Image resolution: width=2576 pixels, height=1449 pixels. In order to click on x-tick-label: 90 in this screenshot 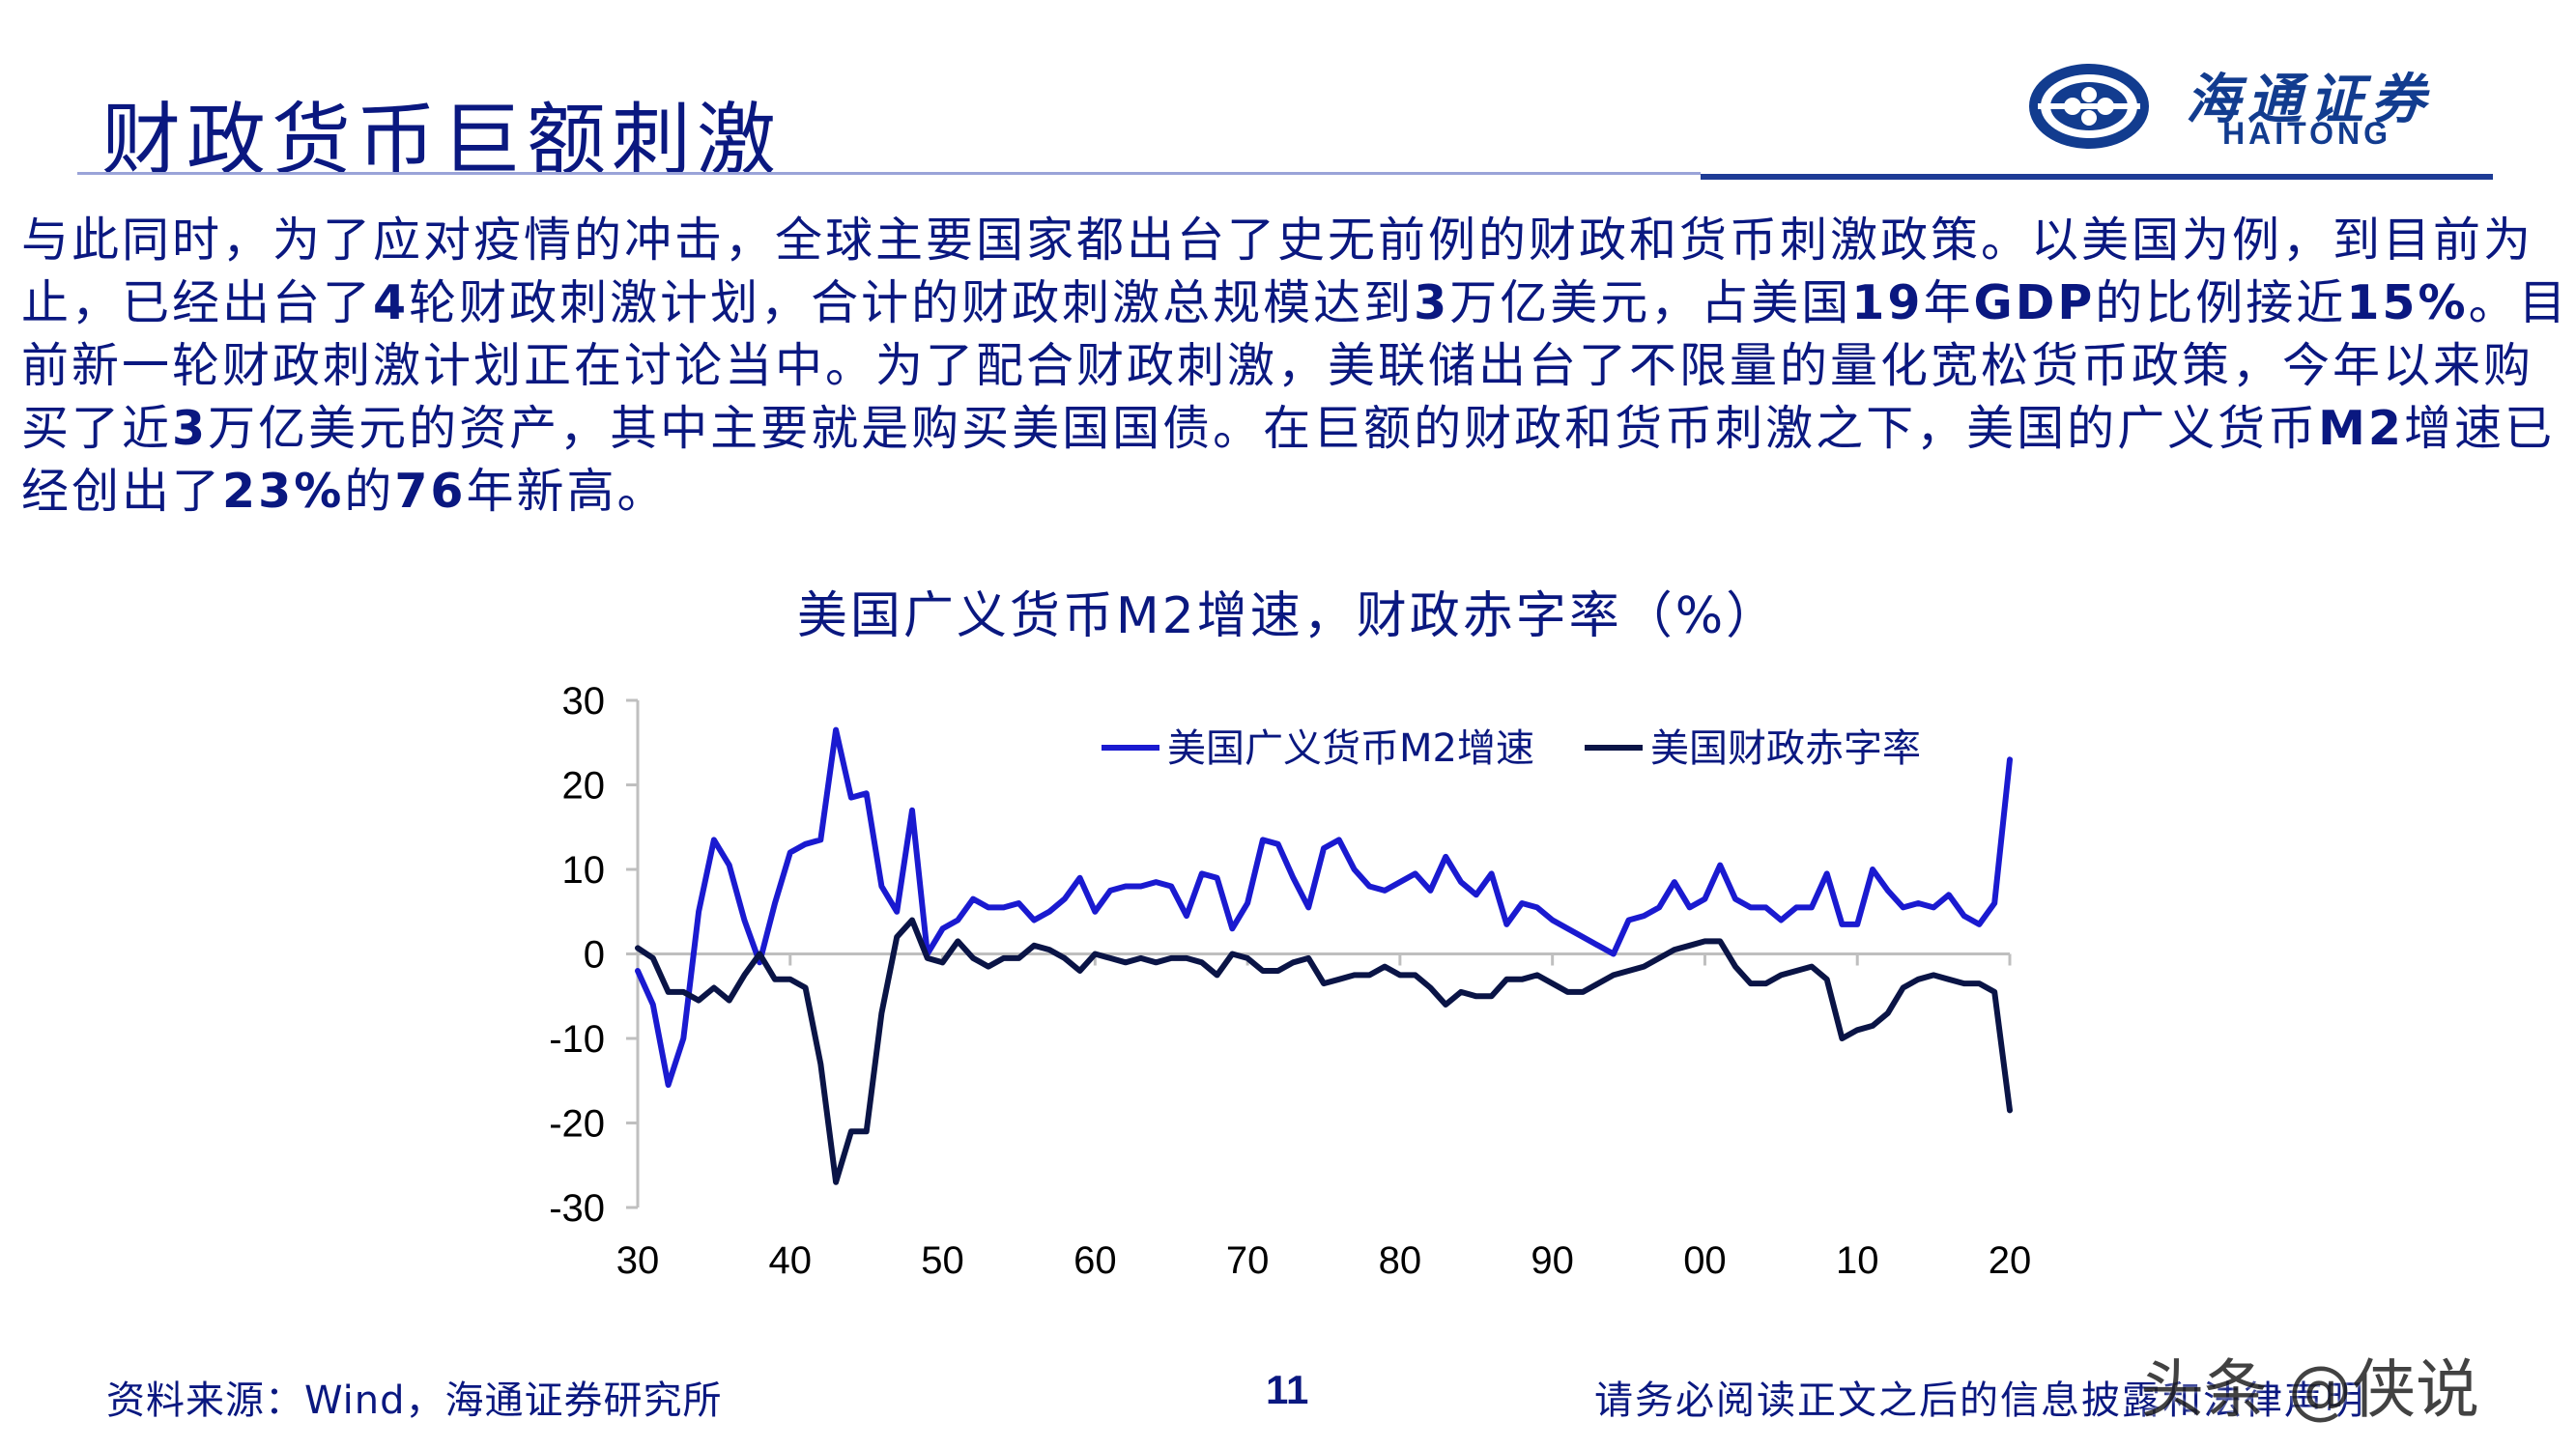, I will do `click(1553, 1260)`.